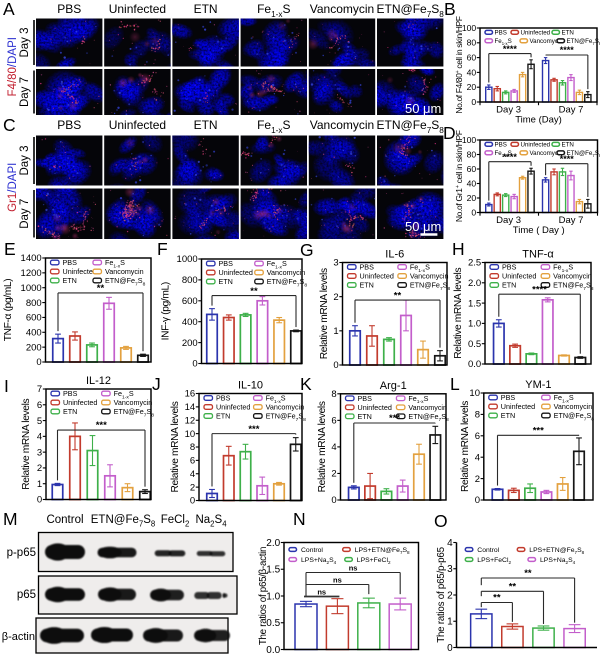 This screenshot has height=666, width=600. I want to click on svg-text: 100, so click(469, 140).